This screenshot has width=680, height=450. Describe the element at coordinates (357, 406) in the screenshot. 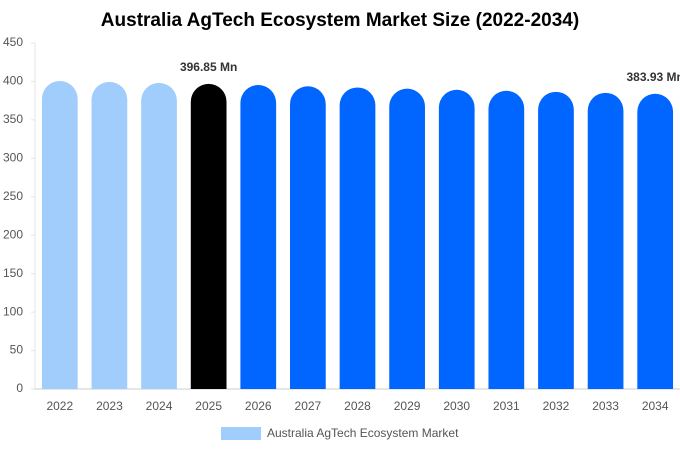

I see `x-tick-label: 2028` at that location.